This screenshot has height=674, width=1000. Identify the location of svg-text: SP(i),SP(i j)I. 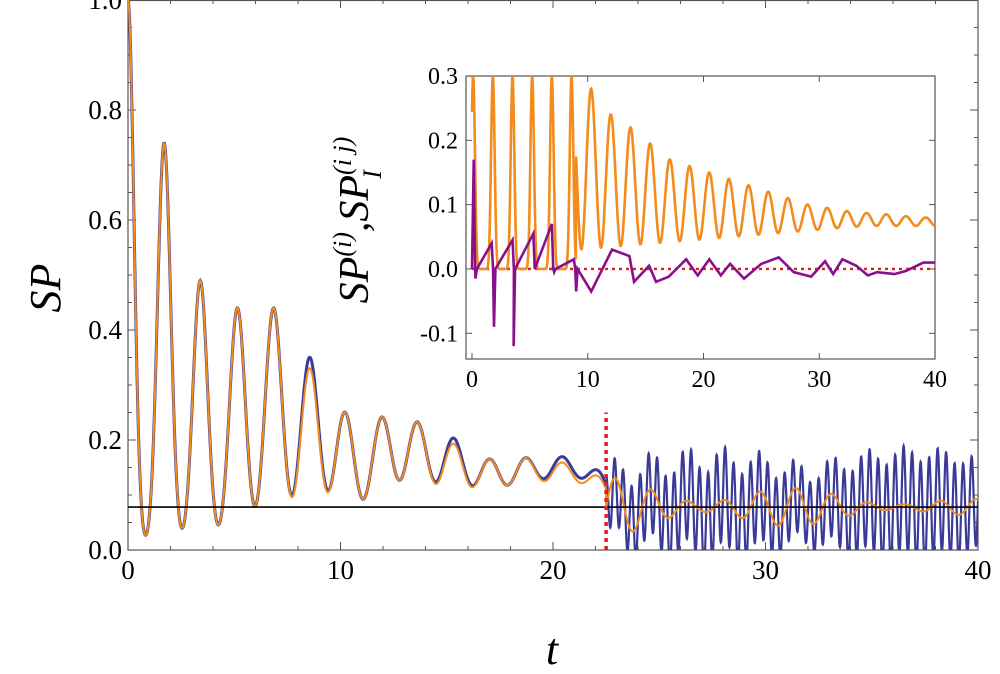
(357, 220).